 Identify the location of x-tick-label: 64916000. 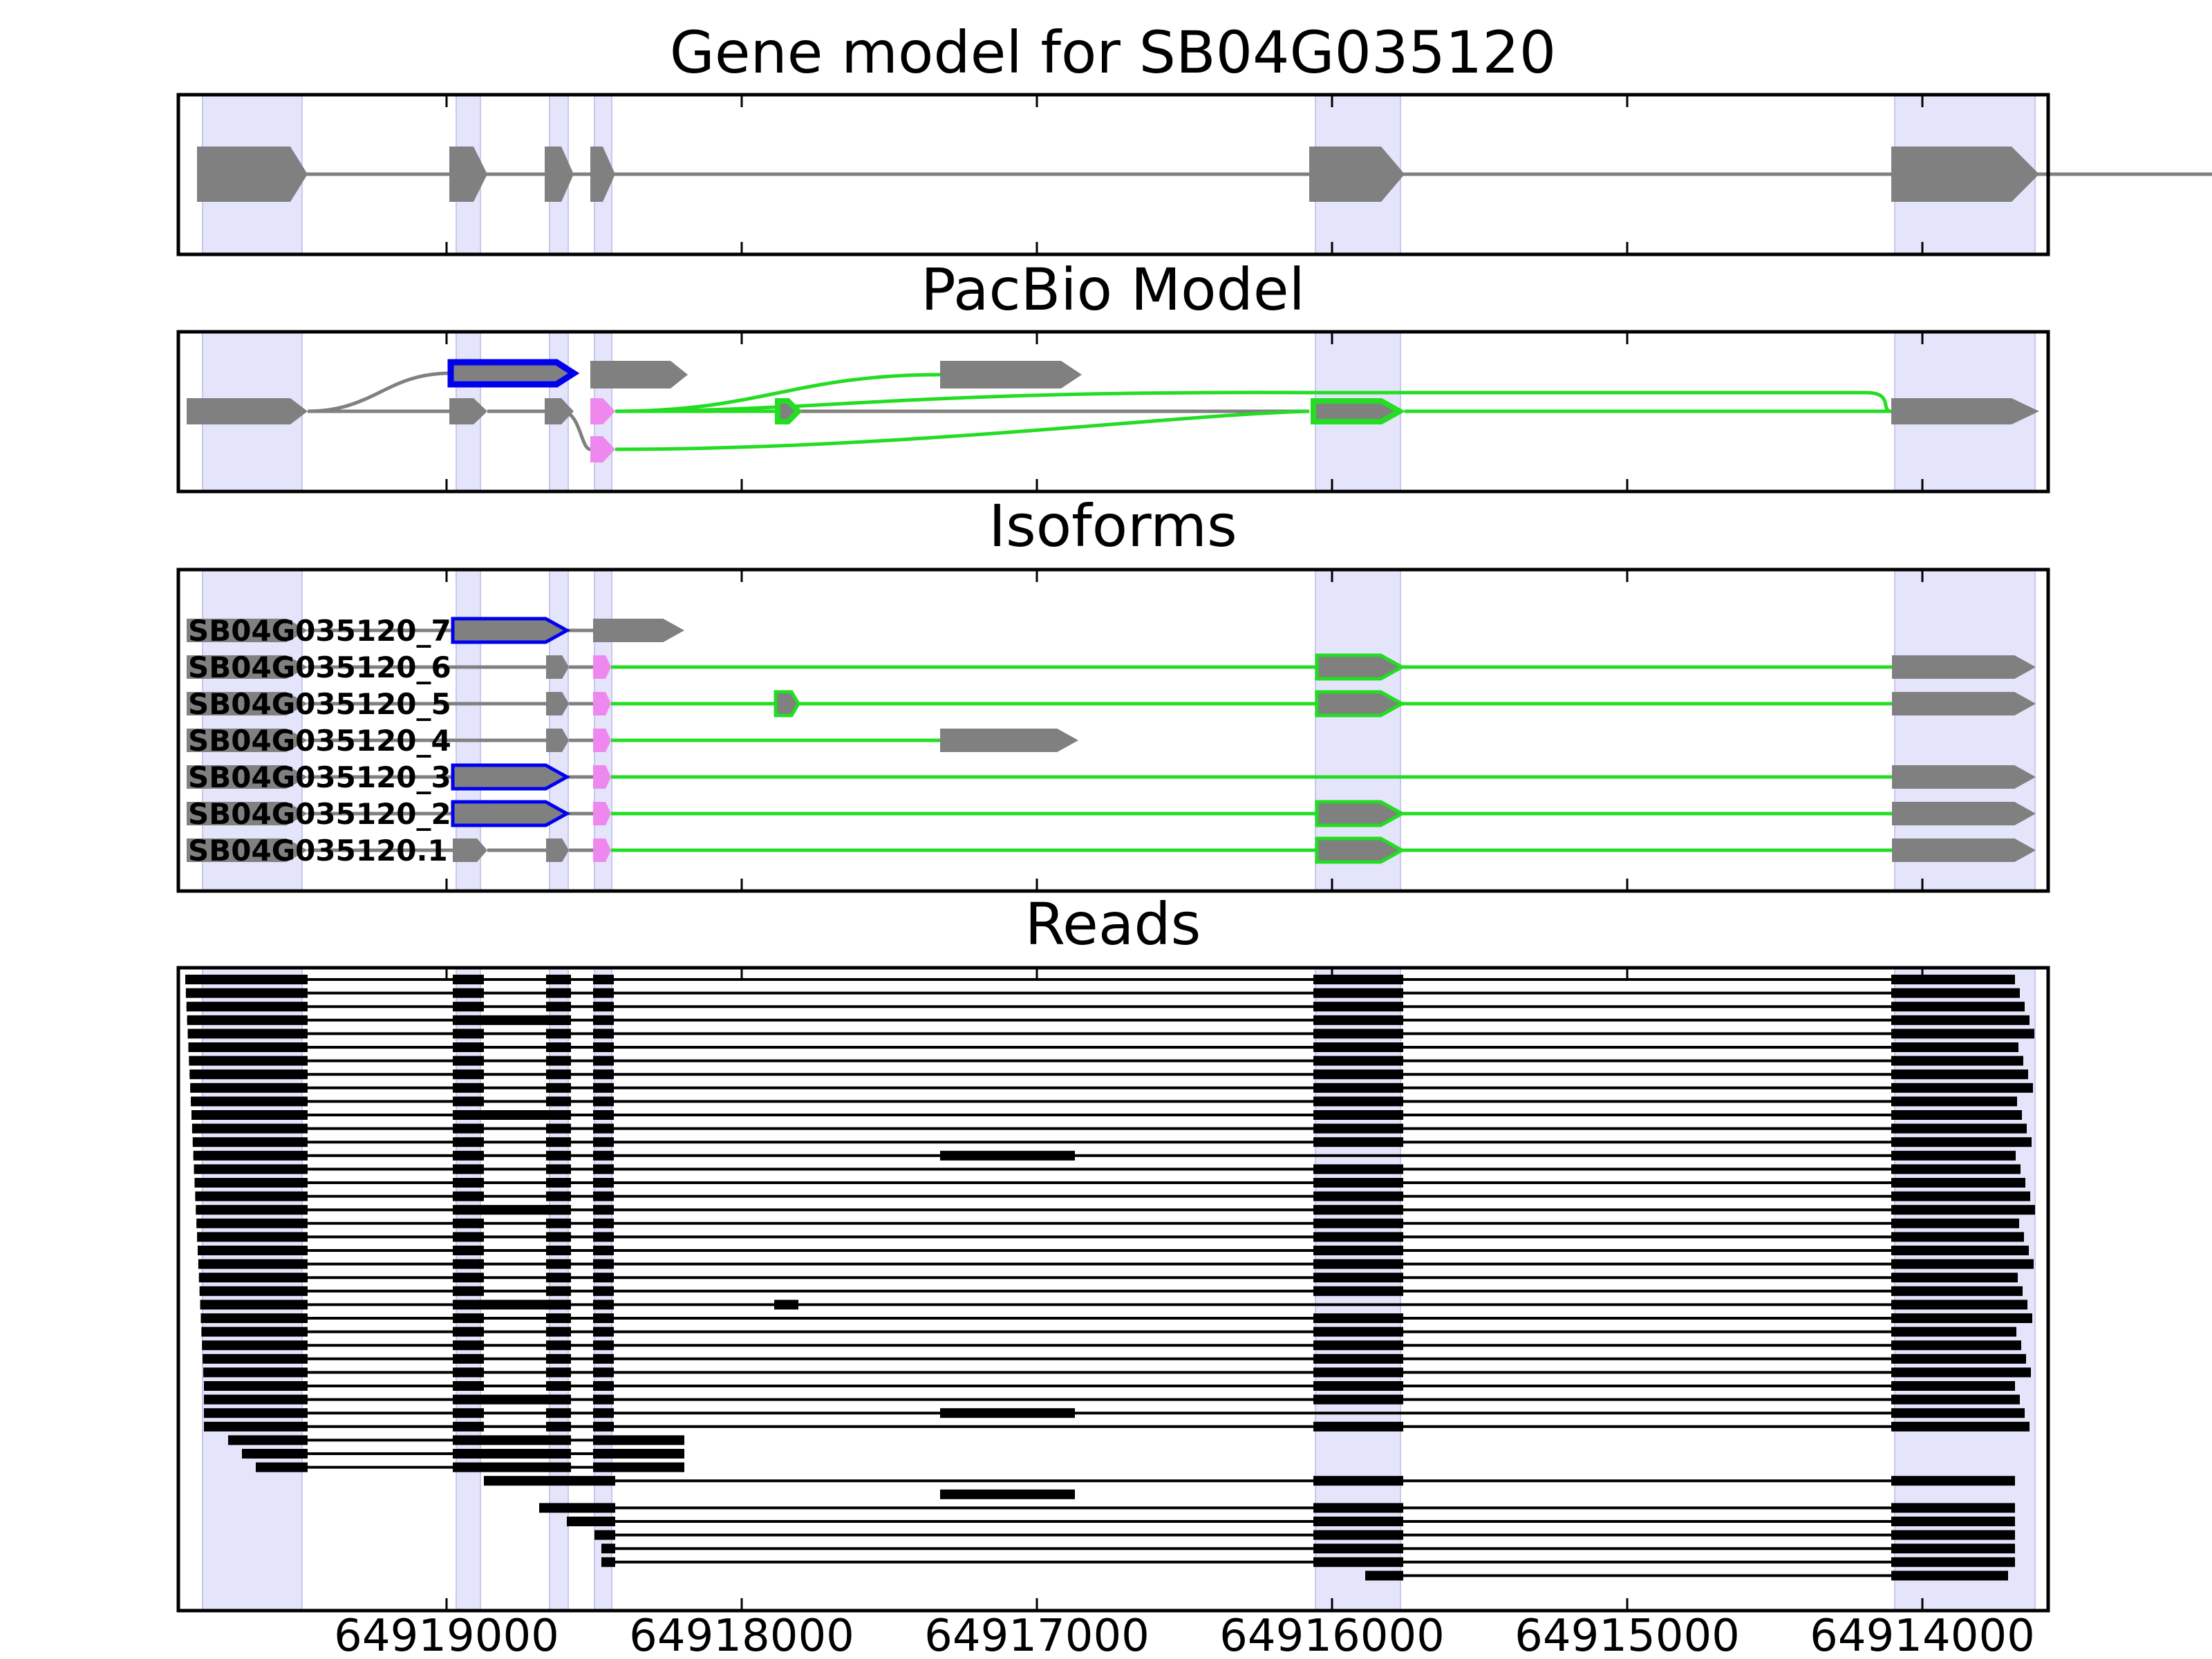
(1332, 1635).